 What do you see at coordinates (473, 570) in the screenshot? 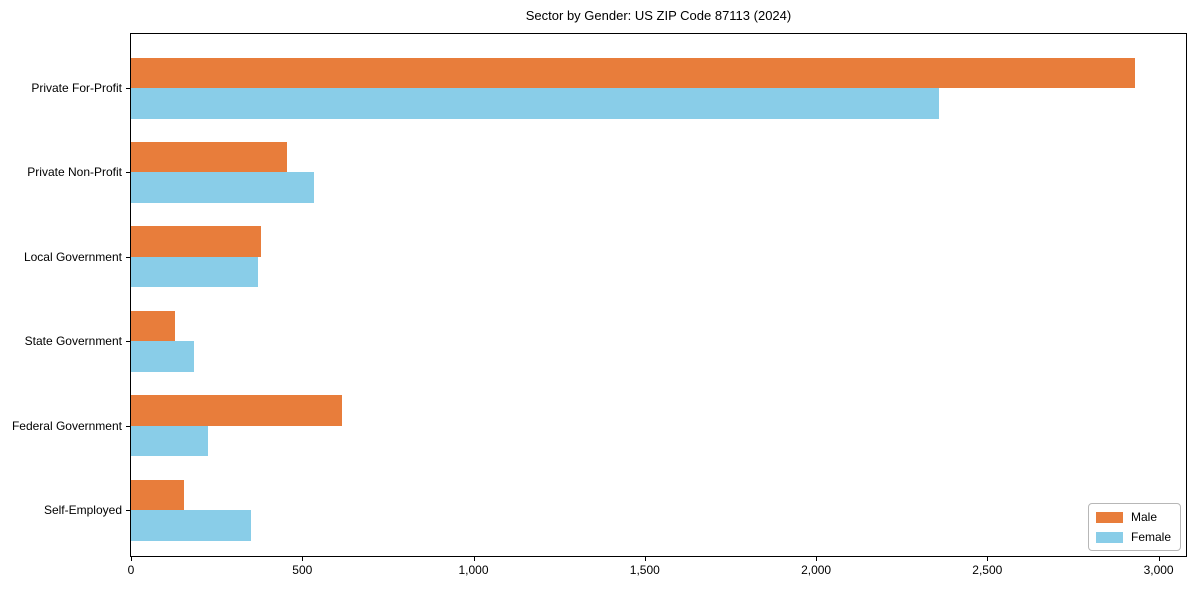
I see `x-tick-label-1000: 1,000` at bounding box center [473, 570].